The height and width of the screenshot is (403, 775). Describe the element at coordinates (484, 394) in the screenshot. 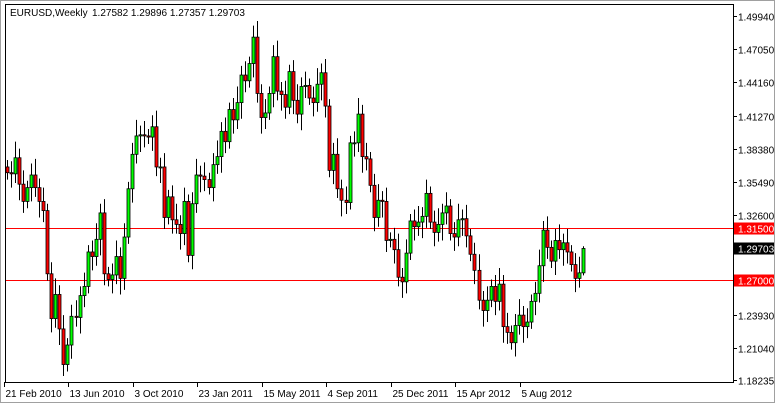

I see `x-tick-label: 15 Apr 2012` at that location.